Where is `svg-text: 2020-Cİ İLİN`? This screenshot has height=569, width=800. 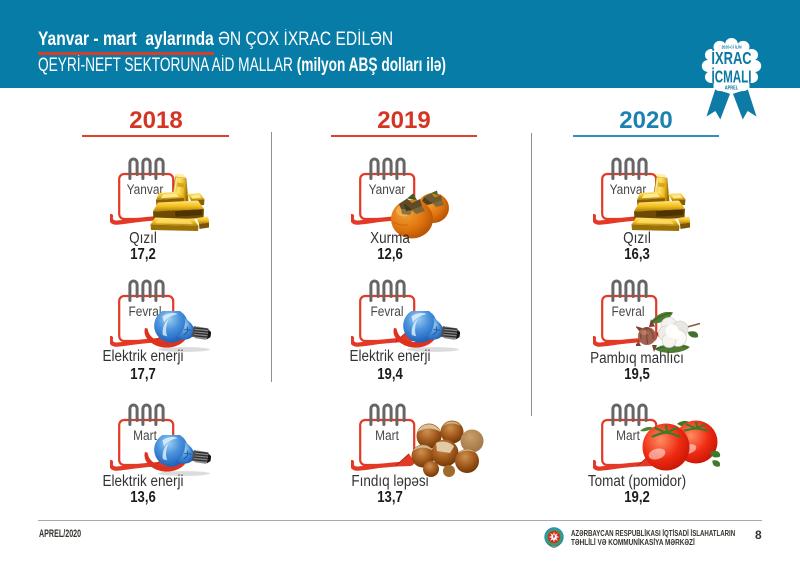 svg-text: 2020-Cİ İLİN is located at coordinates (731, 47).